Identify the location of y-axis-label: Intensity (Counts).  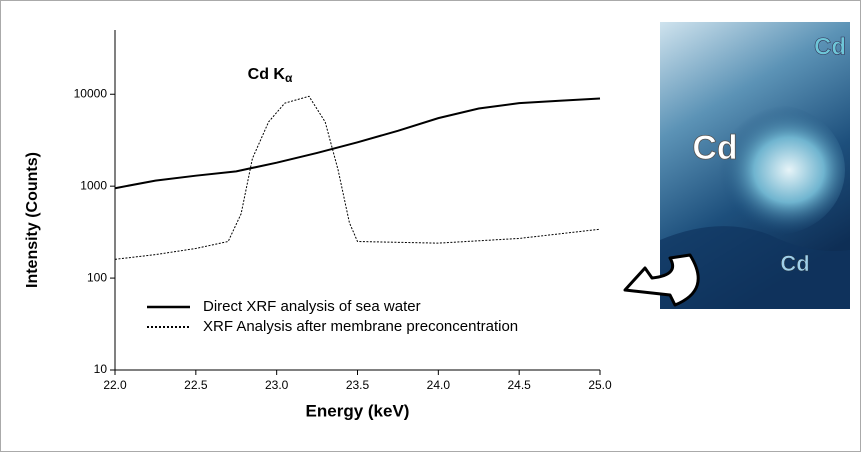
(32, 220).